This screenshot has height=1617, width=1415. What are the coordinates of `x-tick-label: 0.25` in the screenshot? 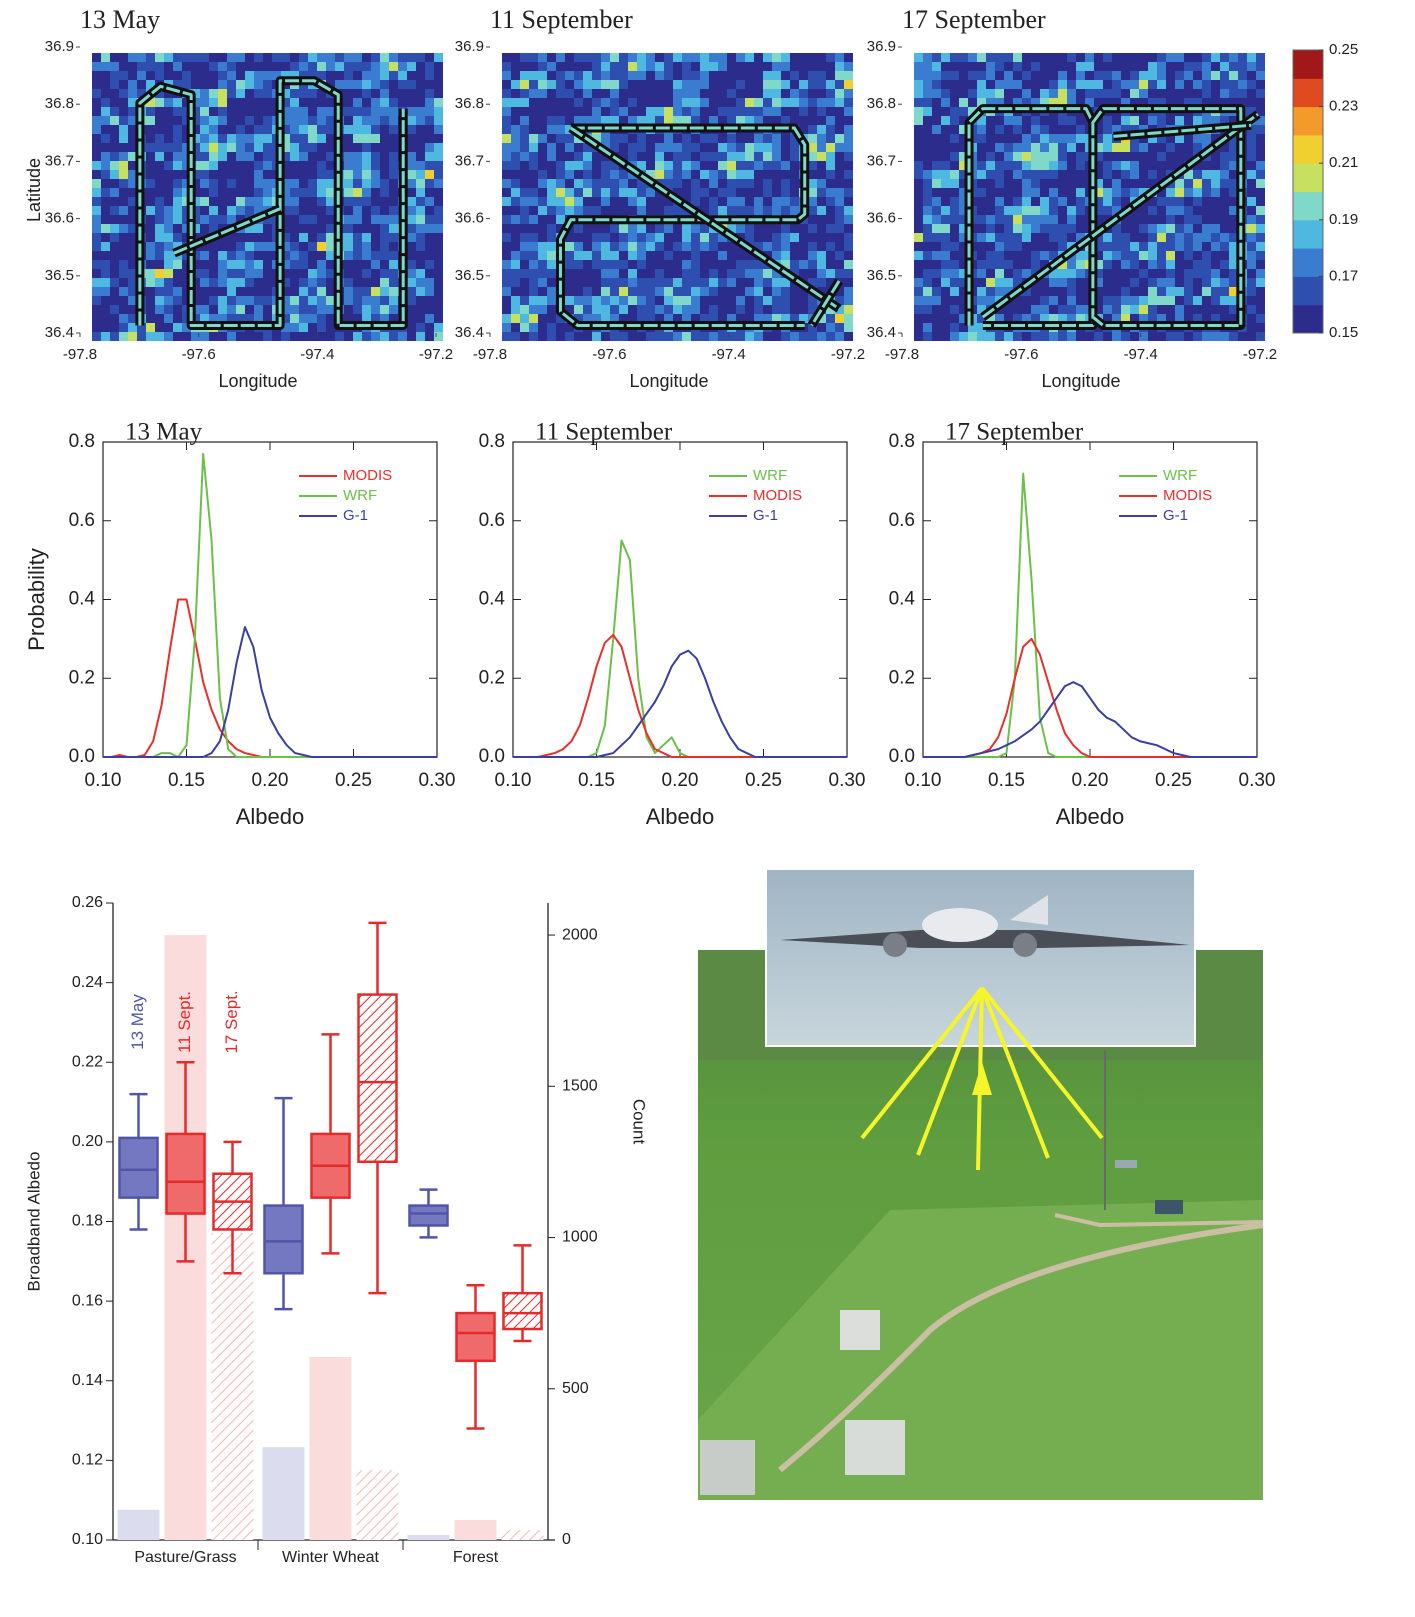 It's located at (353, 780).